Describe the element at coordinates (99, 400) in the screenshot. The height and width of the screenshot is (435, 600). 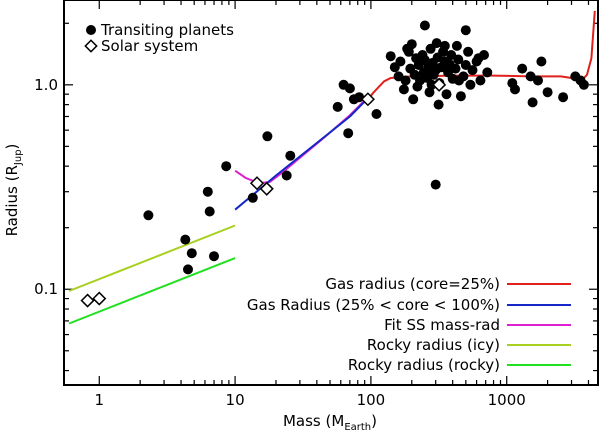
I see `x-tick-label: 1` at that location.